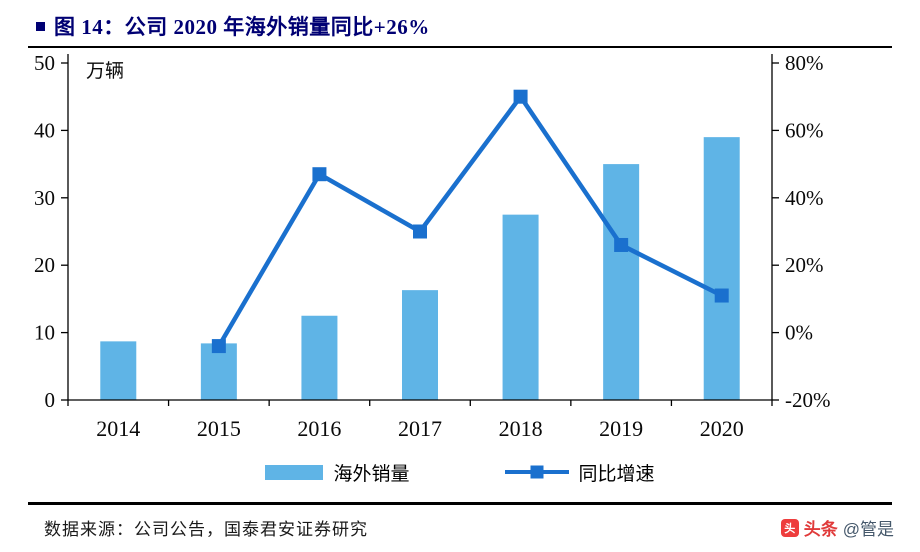 The height and width of the screenshot is (552, 920). I want to click on footer-divider, so click(460, 503).